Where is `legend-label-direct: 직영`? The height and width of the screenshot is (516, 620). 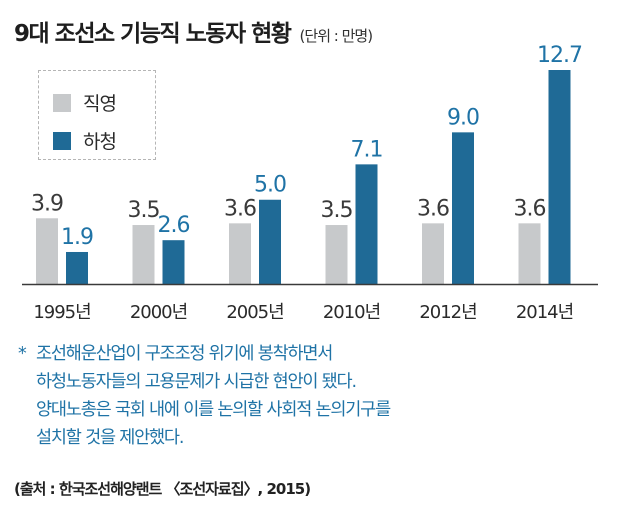
legend-label-direct: 직영 is located at coordinates (100, 104).